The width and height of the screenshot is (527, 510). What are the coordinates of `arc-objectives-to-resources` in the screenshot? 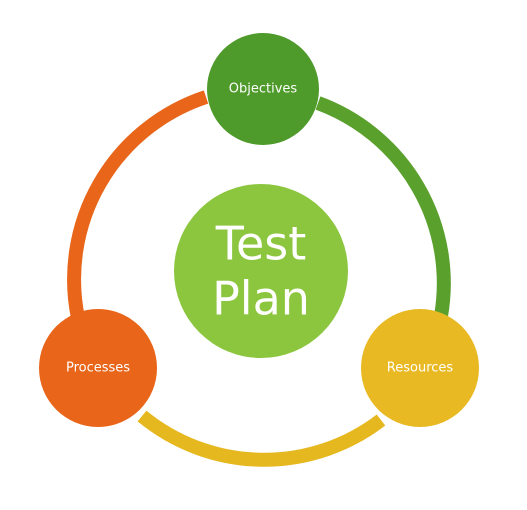 It's located at (383, 207).